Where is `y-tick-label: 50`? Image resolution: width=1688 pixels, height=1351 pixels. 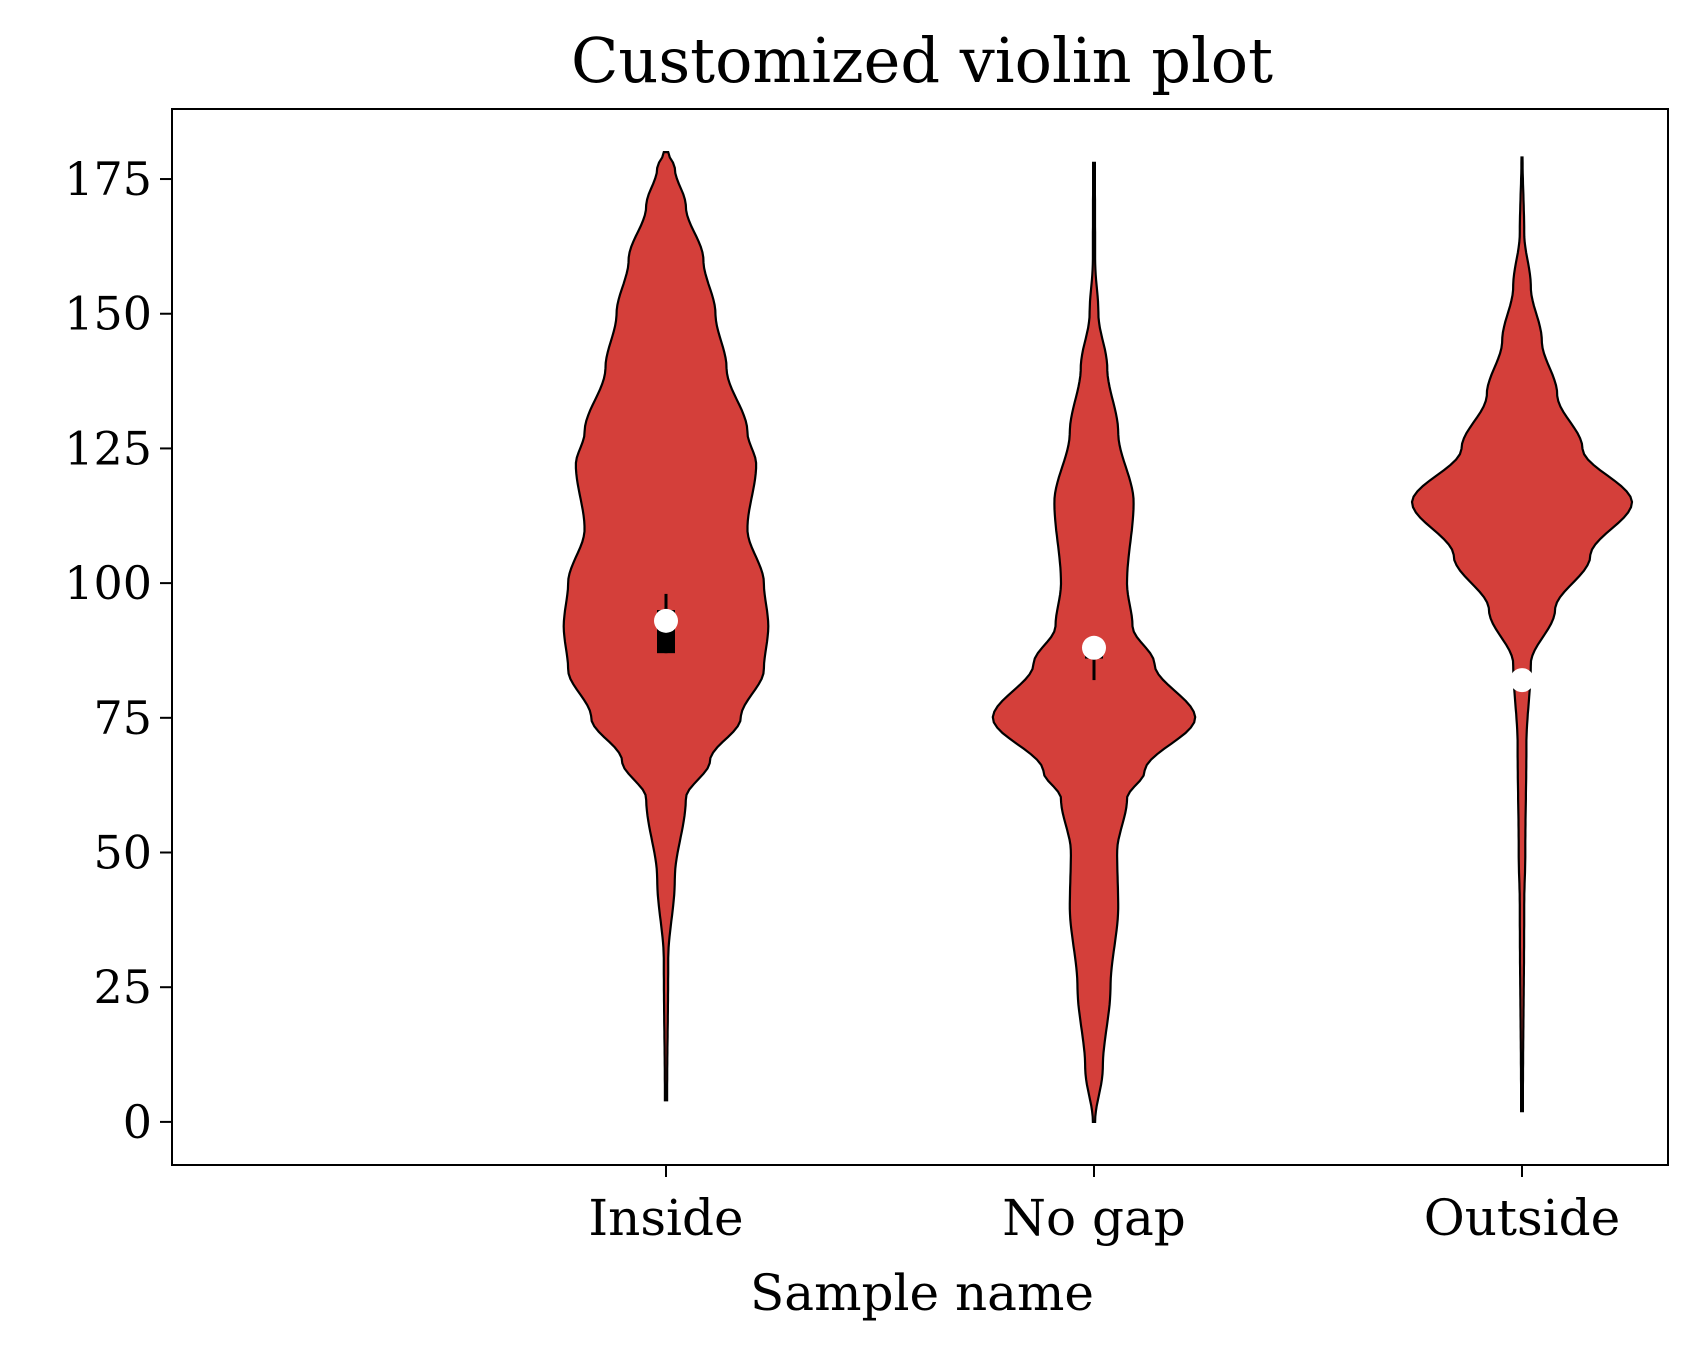
y-tick-label: 50 is located at coordinates (122, 853).